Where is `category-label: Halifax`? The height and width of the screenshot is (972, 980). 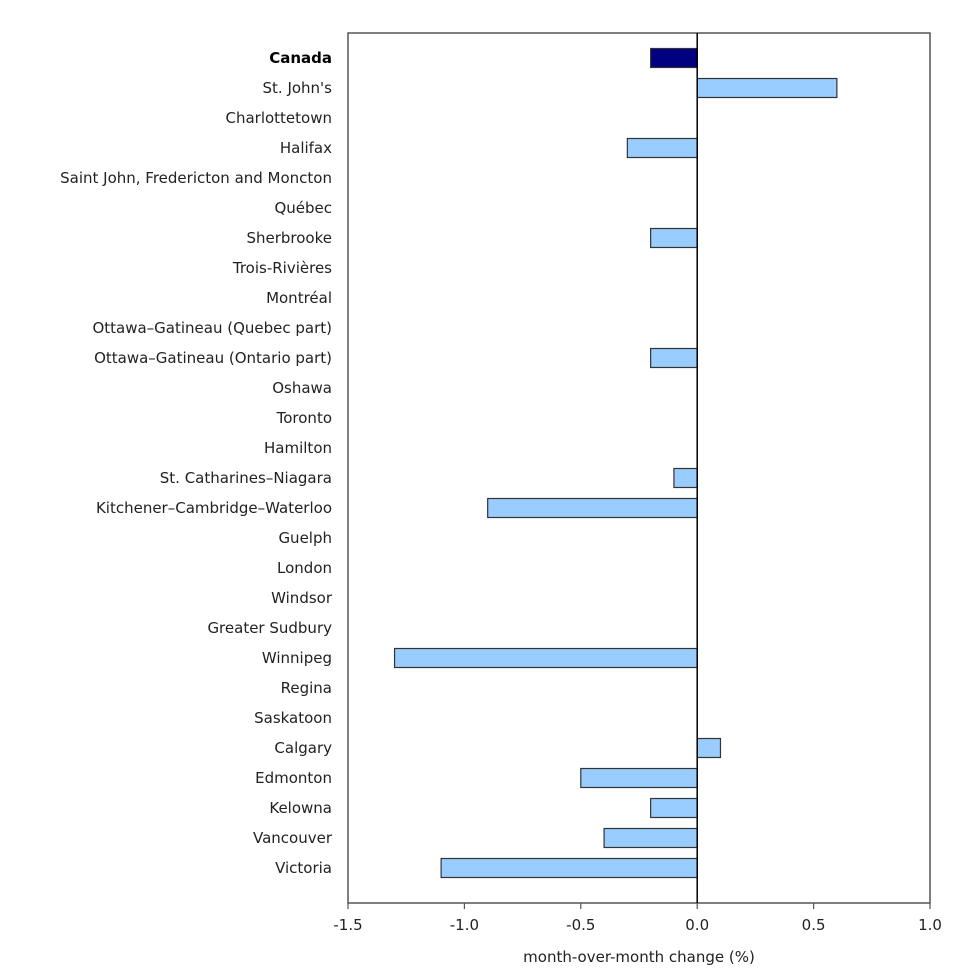
category-label: Halifax is located at coordinates (306, 148).